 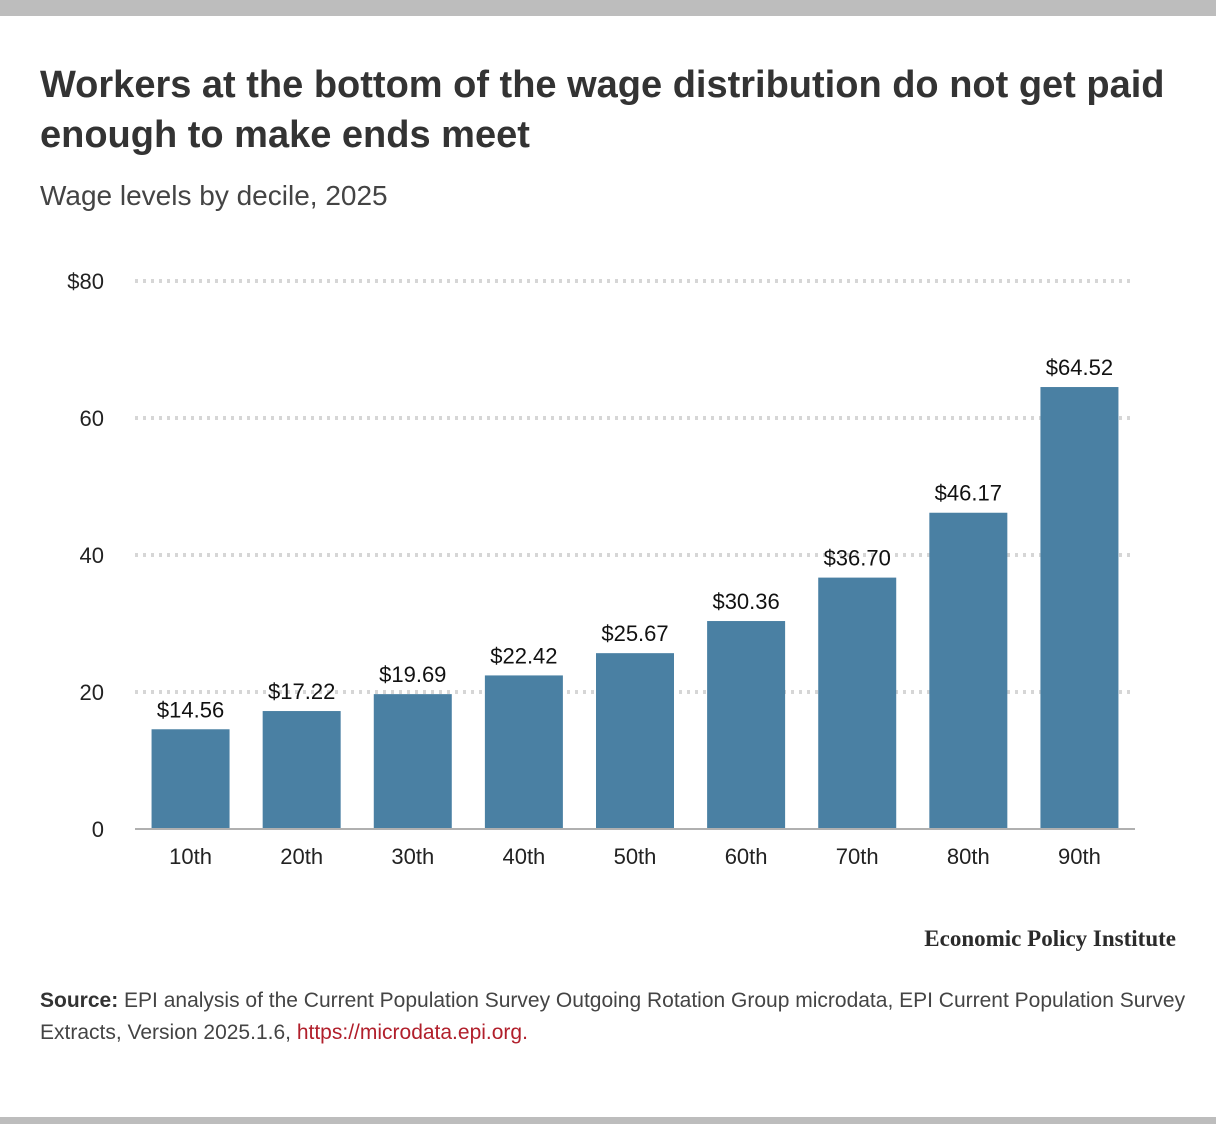 I want to click on x-tick-label: 40th, so click(x=523, y=856).